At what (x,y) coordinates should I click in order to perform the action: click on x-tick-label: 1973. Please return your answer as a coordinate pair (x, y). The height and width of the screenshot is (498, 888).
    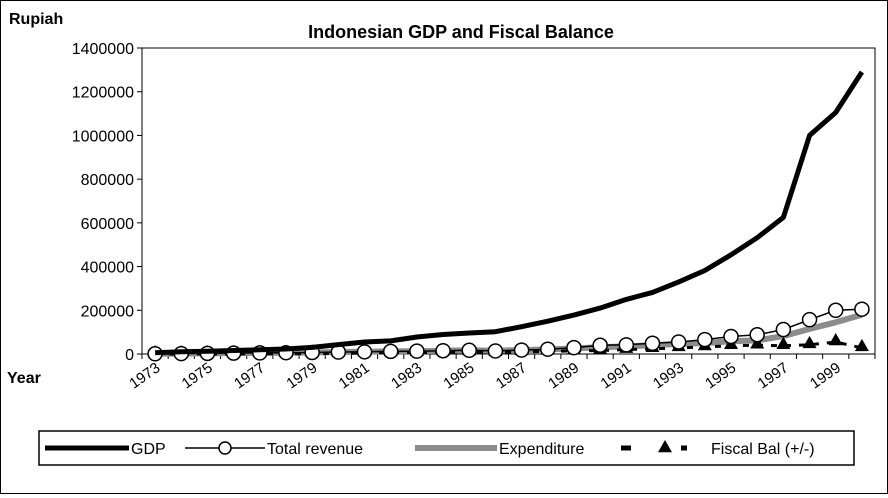
    Looking at the image, I should click on (144, 375).